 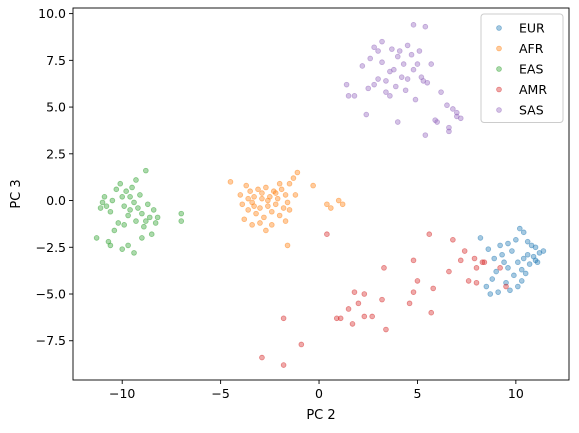 What do you see at coordinates (56, 200) in the screenshot?
I see `y-tick-label: 0.0` at bounding box center [56, 200].